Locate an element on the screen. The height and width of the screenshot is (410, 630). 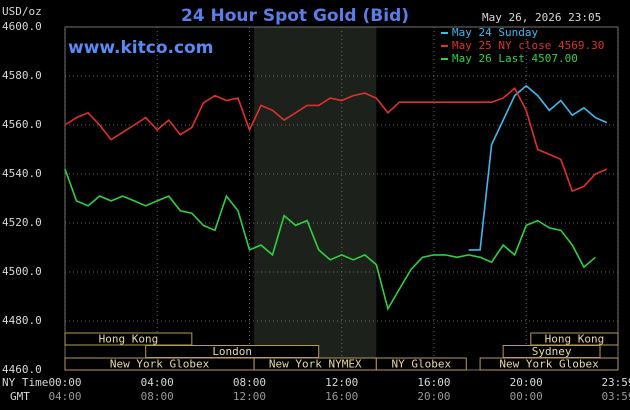
x2-tick-label: 12:00 is located at coordinates (249, 396).